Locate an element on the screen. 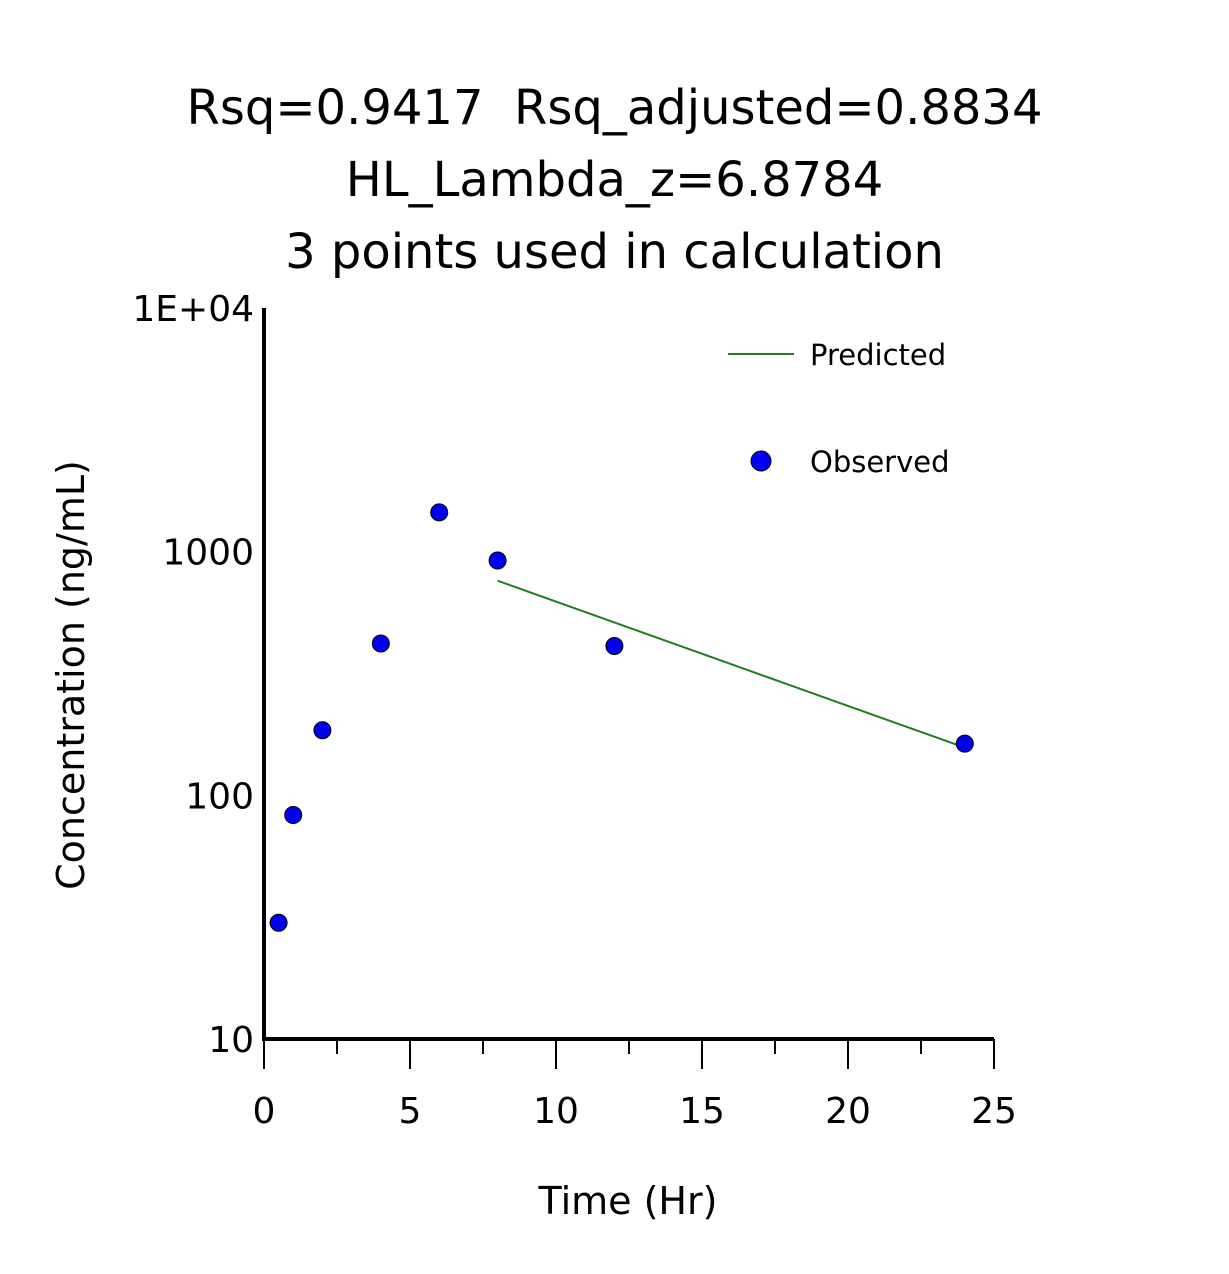 Image resolution: width=1229 pixels, height=1274 pixels. x-tick-label: 0 is located at coordinates (264, 1111).